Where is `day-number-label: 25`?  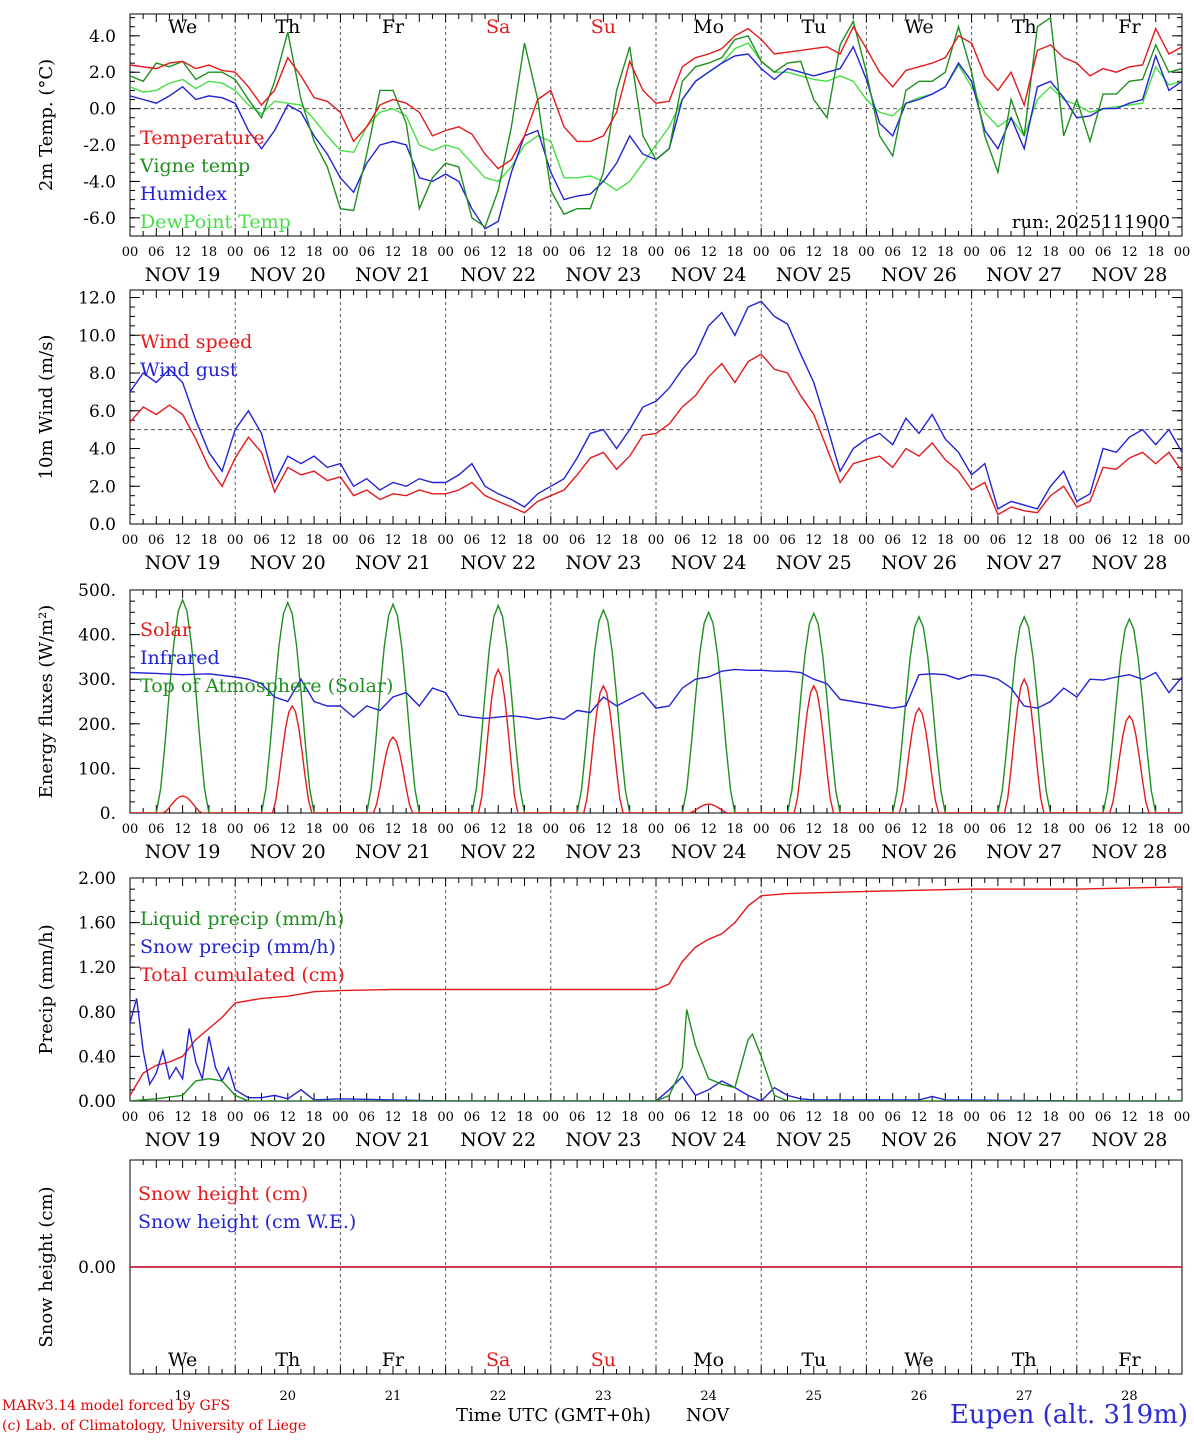 day-number-label: 25 is located at coordinates (814, 1396).